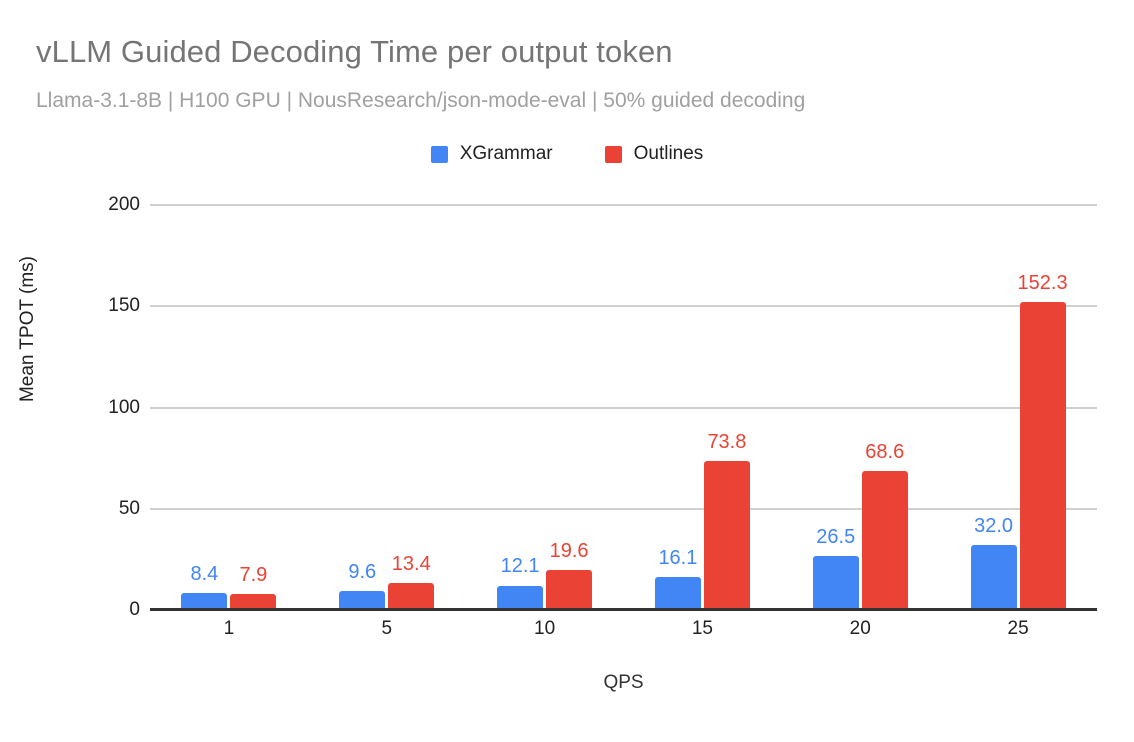  I want to click on x-axis-tick-label: 1, so click(229, 628).